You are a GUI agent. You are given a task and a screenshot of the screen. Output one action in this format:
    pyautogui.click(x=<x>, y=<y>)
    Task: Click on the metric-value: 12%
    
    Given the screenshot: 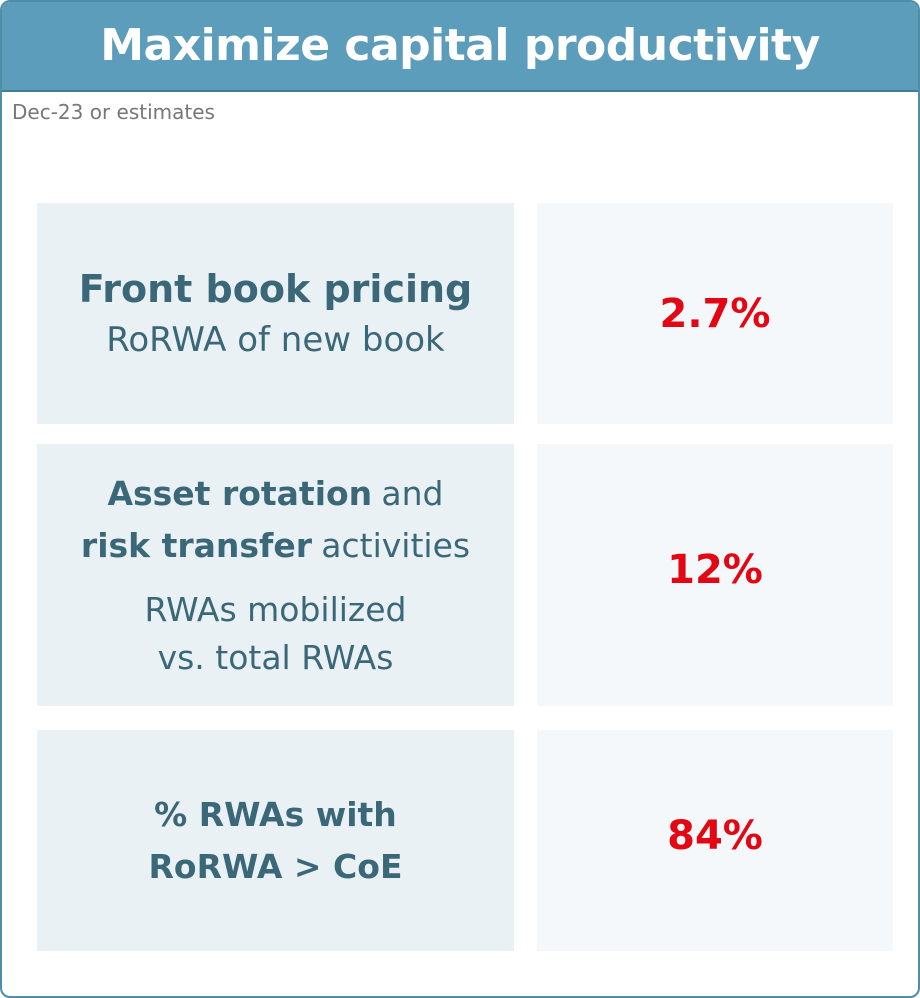 What is the action you would take?
    pyautogui.click(x=715, y=570)
    